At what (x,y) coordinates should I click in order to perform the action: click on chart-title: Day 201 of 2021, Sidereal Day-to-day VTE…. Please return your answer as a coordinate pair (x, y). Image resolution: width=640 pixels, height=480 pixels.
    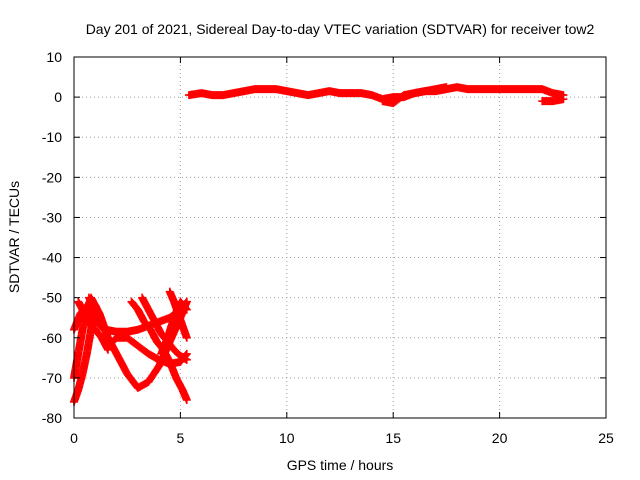
    Looking at the image, I should click on (340, 29).